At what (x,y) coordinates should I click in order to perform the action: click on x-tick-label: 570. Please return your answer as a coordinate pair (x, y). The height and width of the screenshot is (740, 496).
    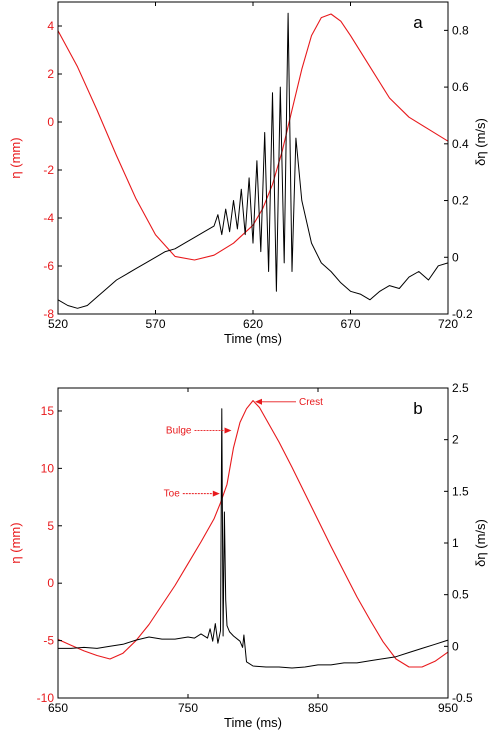
    Looking at the image, I should click on (155, 324).